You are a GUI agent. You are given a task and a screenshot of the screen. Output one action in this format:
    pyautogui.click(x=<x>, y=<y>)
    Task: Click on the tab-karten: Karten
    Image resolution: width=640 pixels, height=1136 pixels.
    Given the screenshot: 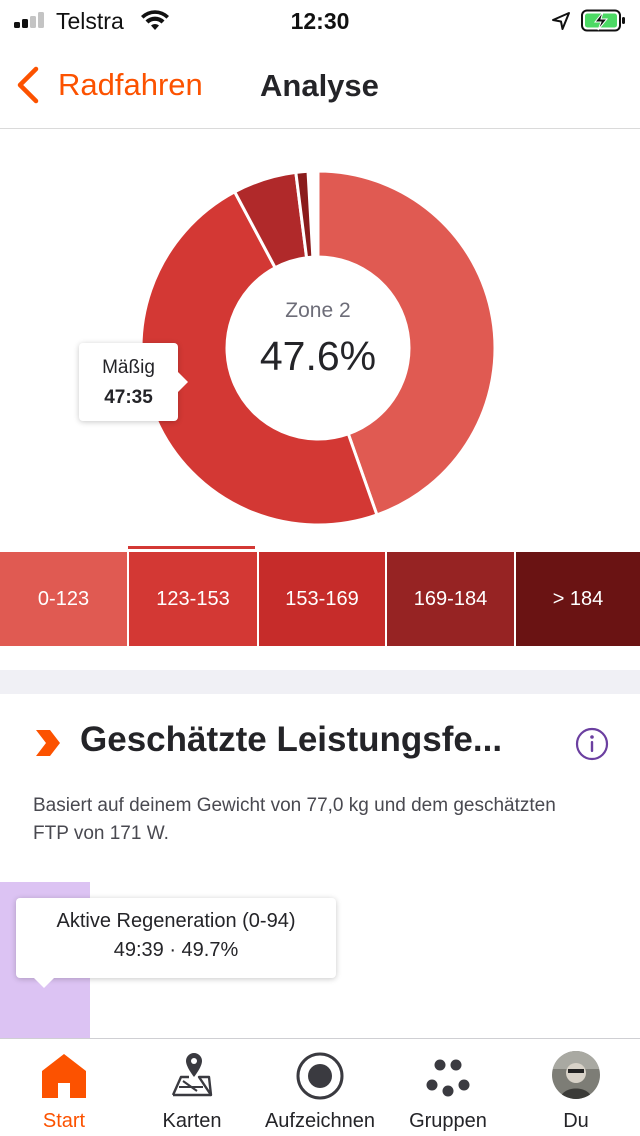 What is the action you would take?
    pyautogui.click(x=192, y=1087)
    